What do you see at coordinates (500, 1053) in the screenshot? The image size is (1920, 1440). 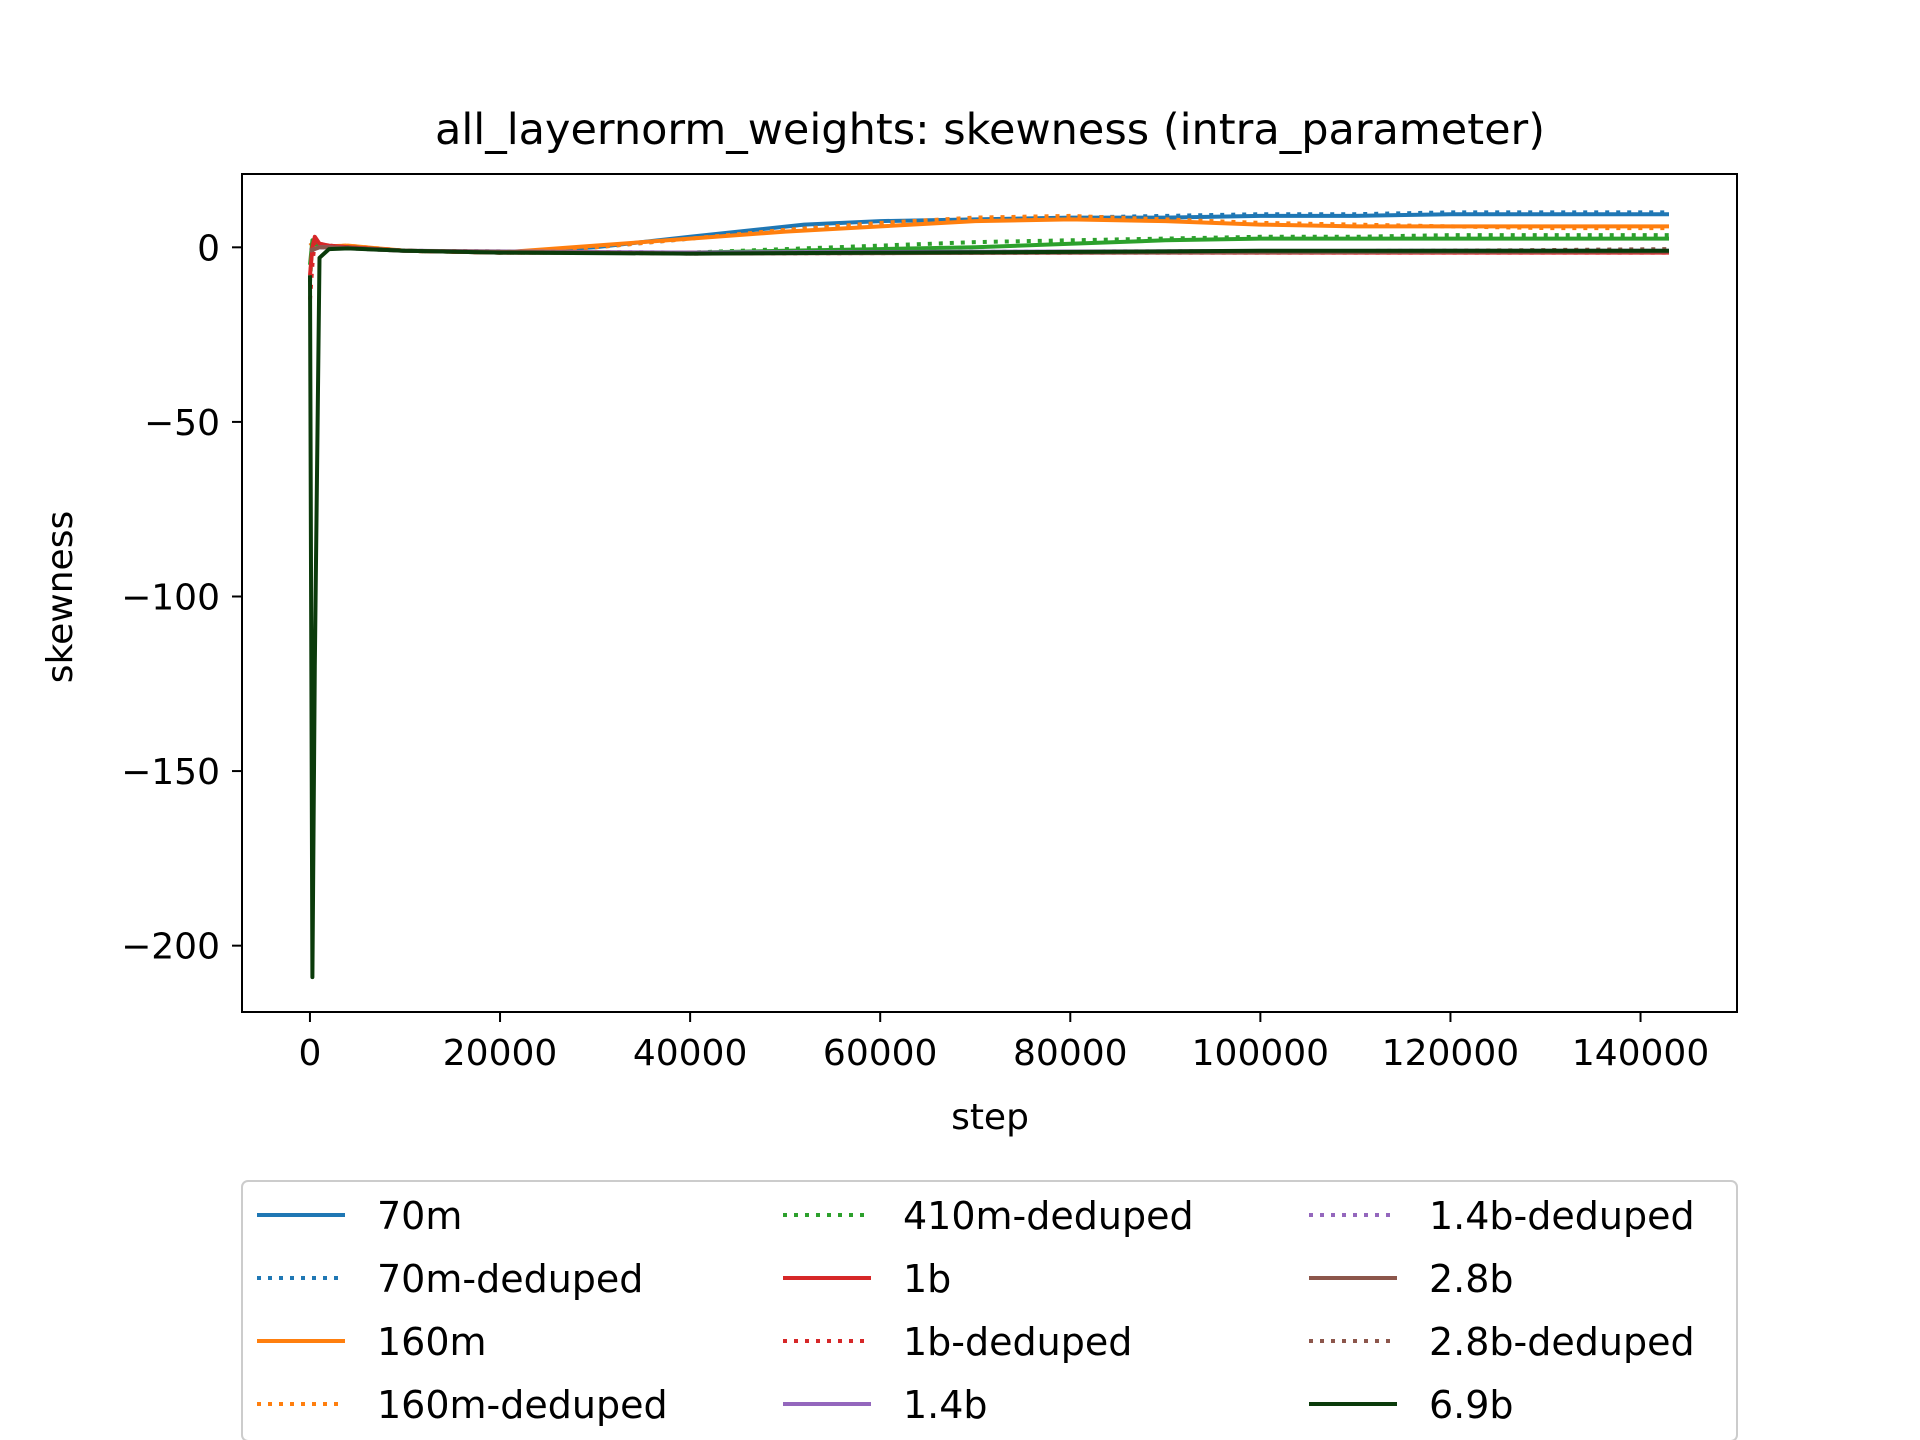 I see `x-tick-label: 20000` at bounding box center [500, 1053].